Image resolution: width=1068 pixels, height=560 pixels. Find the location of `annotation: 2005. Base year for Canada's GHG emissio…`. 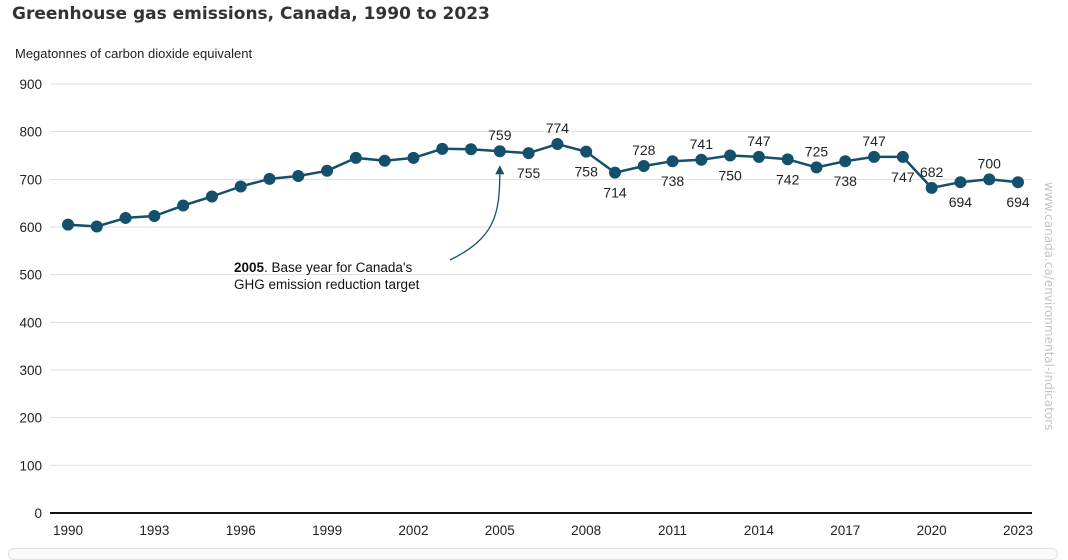

annotation: 2005. Base year for Canada's GHG emissio… is located at coordinates (369, 228).